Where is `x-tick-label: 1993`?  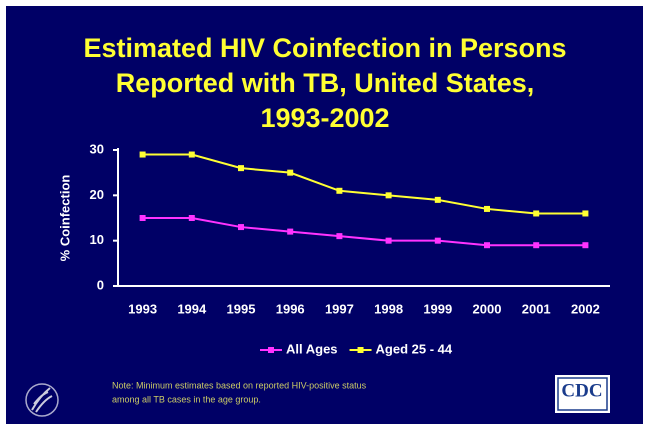
x-tick-label: 1993 is located at coordinates (142, 308).